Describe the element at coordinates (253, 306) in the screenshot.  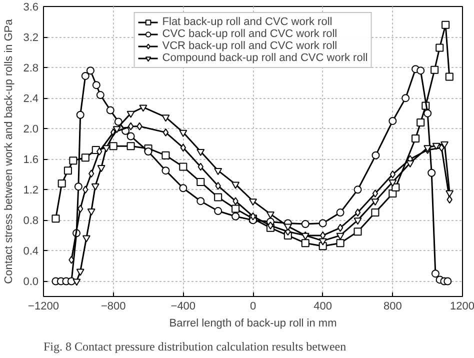
I see `x-tick-label: 0` at that location.